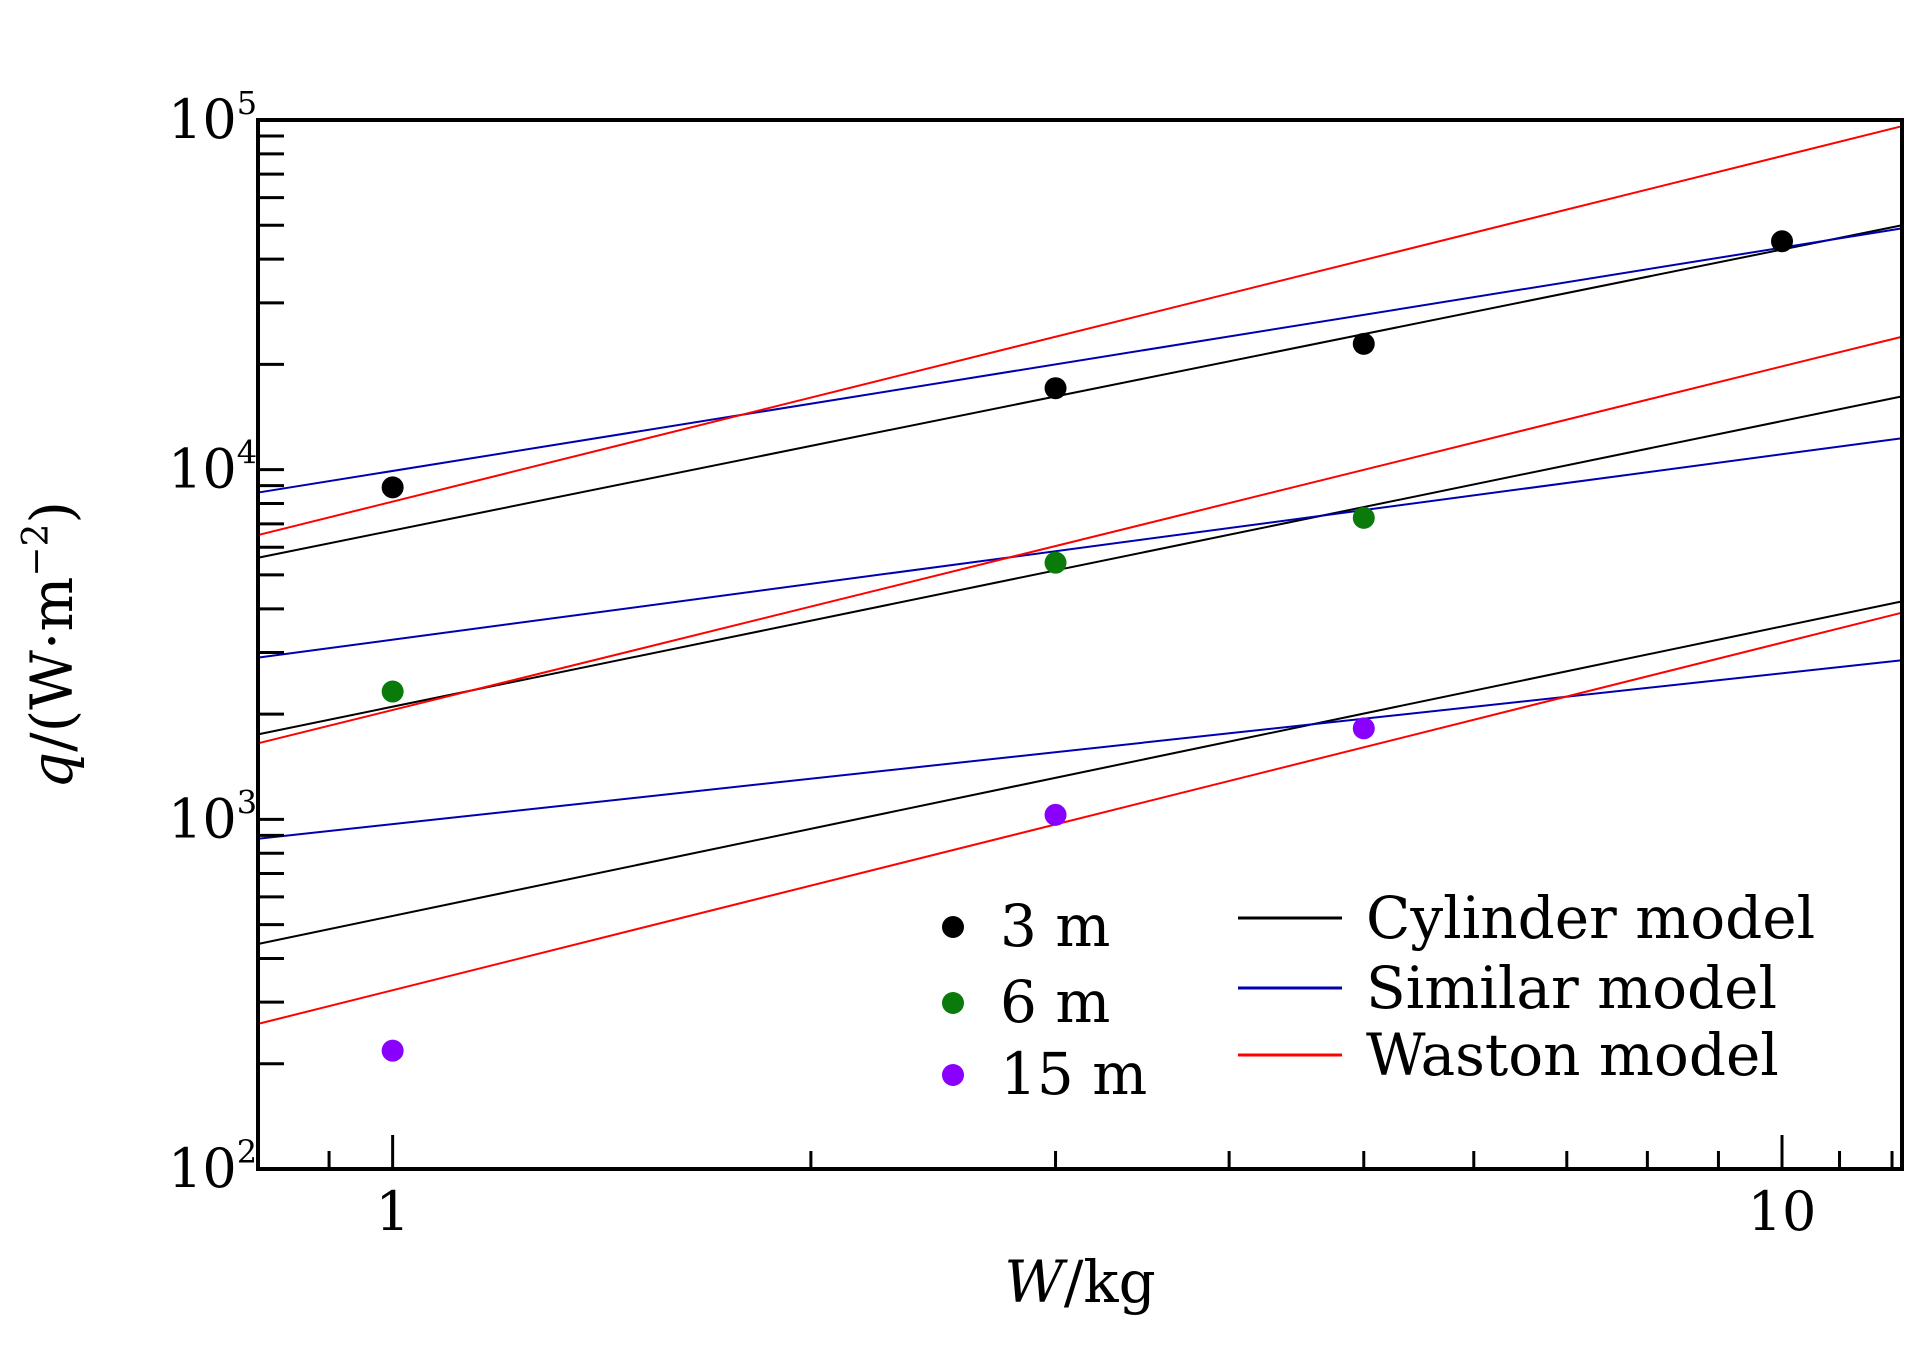 This screenshot has height=1358, width=1923. I want to click on legend-label-cylinder-model: Cylinder model, so click(1590, 918).